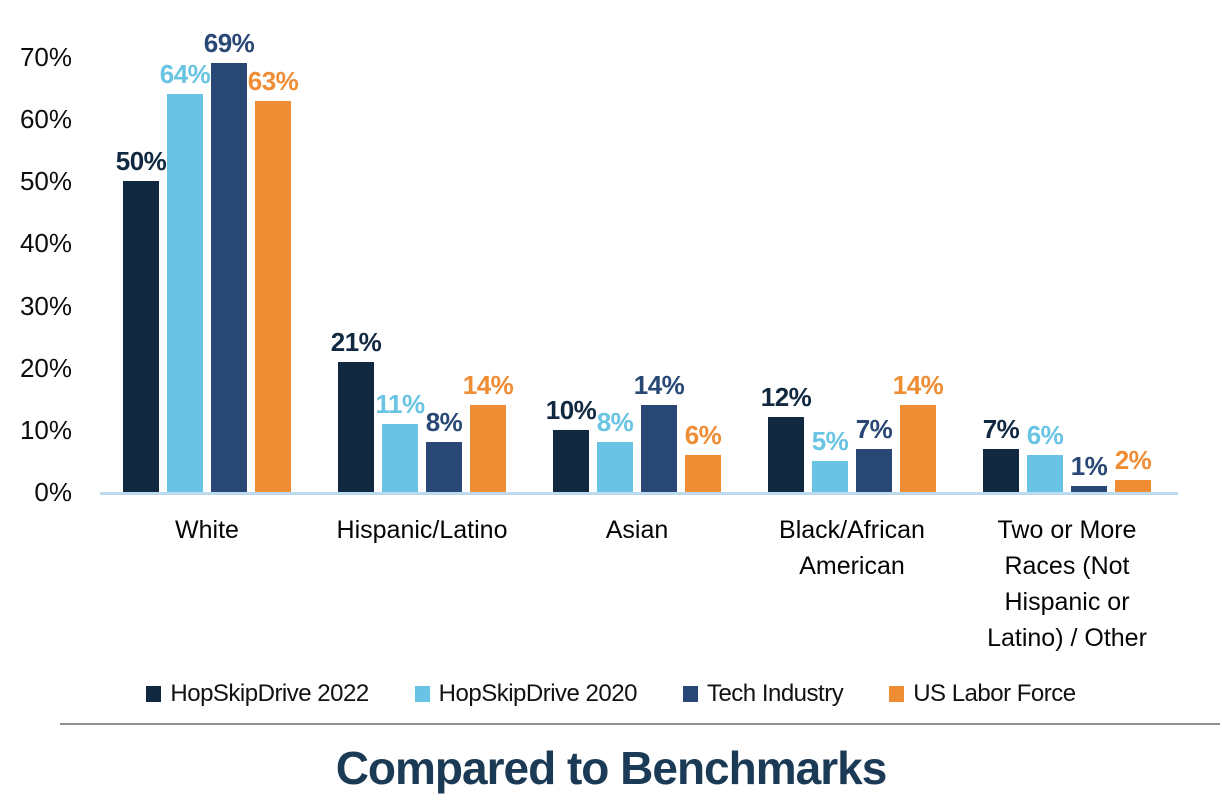  Describe the element at coordinates (538, 693) in the screenshot. I see `legend-label: HopSkipDrive 2020` at that location.